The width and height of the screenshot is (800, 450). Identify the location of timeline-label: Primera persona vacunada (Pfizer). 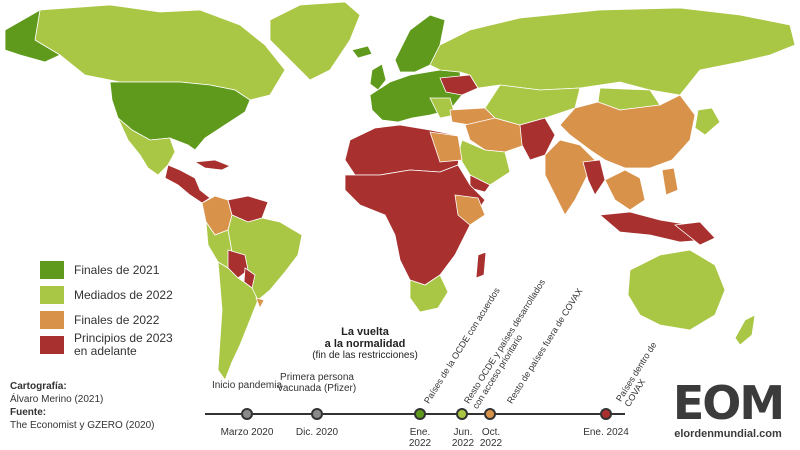
(317, 383).